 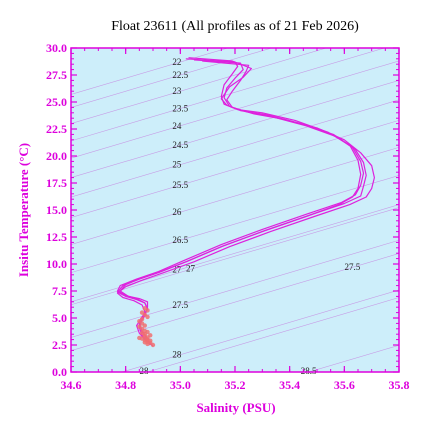 I want to click on y-tick-label: 5.0, so click(x=59, y=318).